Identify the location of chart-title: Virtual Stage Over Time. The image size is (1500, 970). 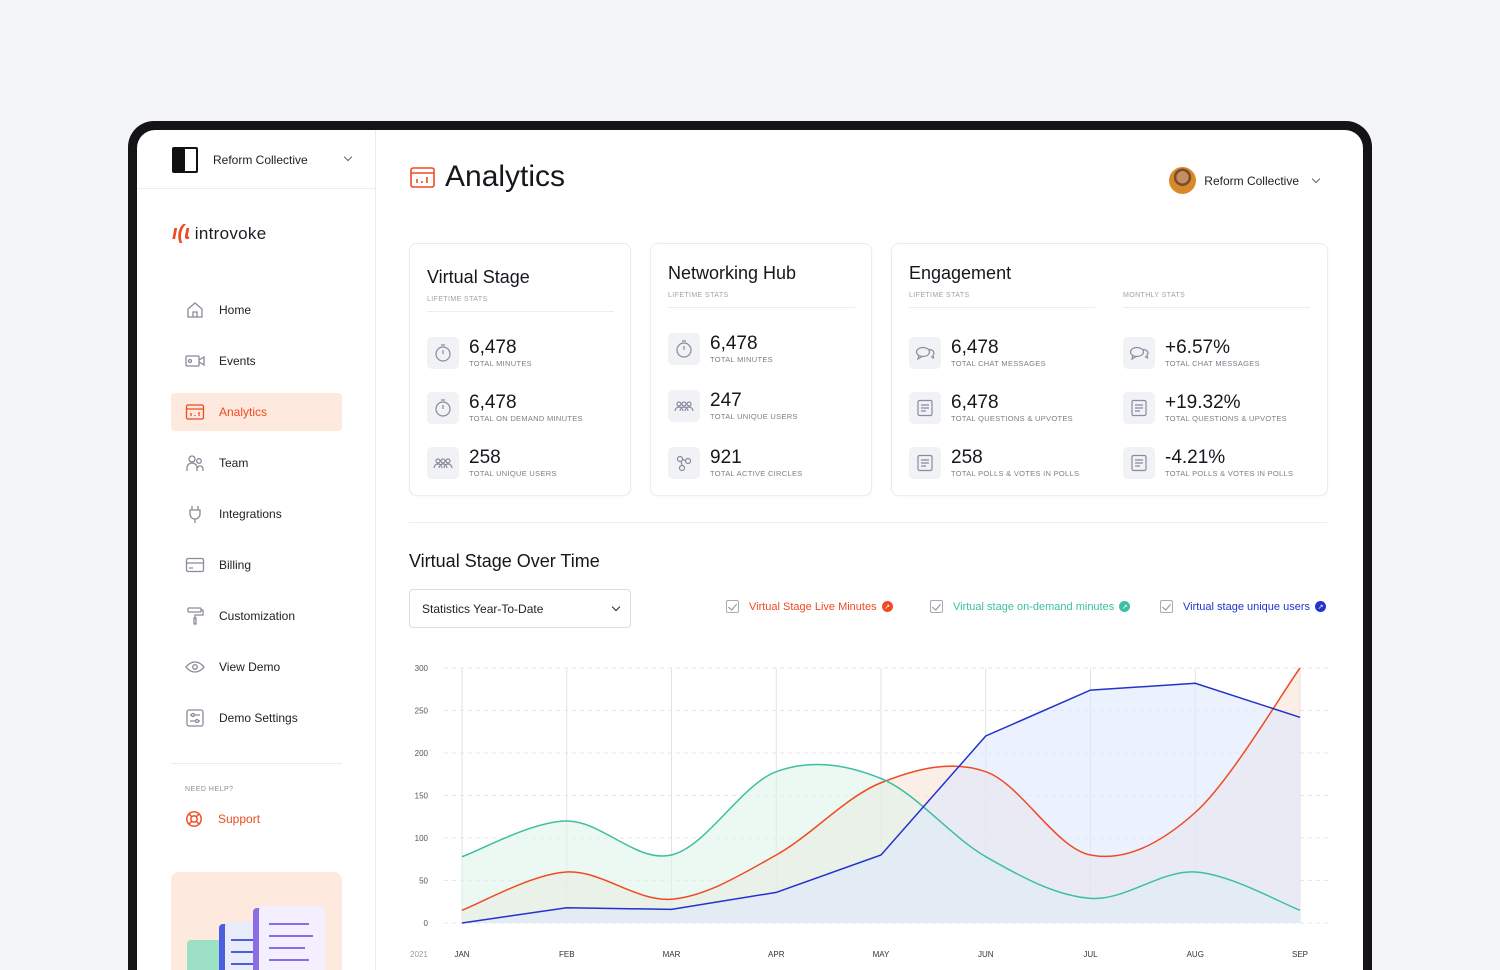
(504, 561).